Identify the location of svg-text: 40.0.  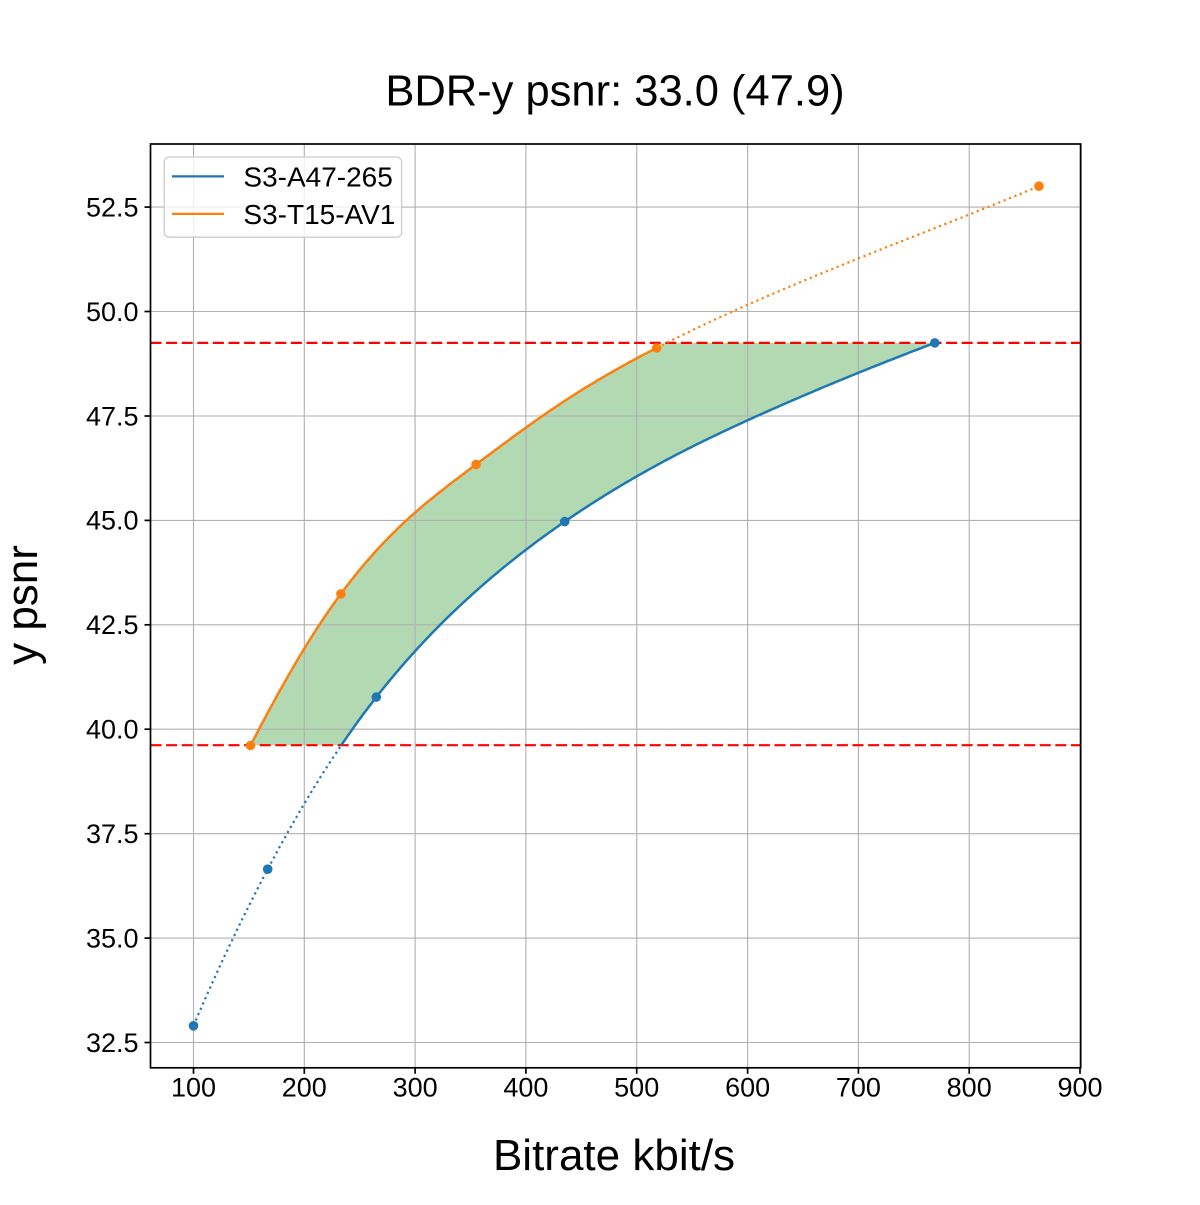
(112, 730).